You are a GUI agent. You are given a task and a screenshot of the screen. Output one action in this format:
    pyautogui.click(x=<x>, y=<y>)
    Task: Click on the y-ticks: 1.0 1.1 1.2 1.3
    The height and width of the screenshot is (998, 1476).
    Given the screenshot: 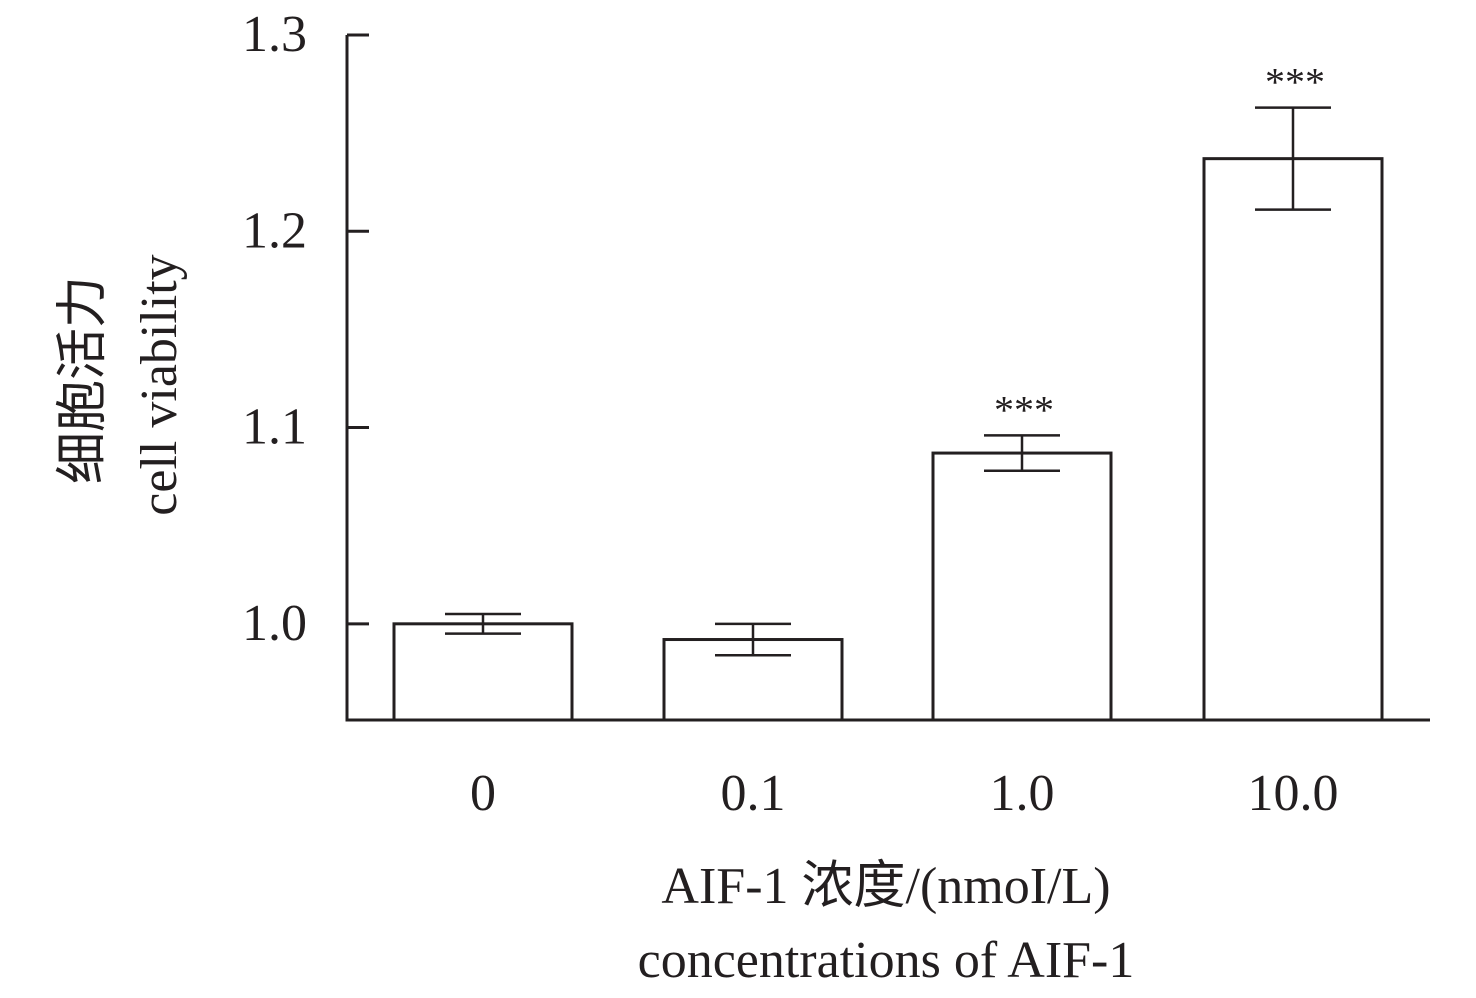 What is the action you would take?
    pyautogui.click(x=305, y=329)
    